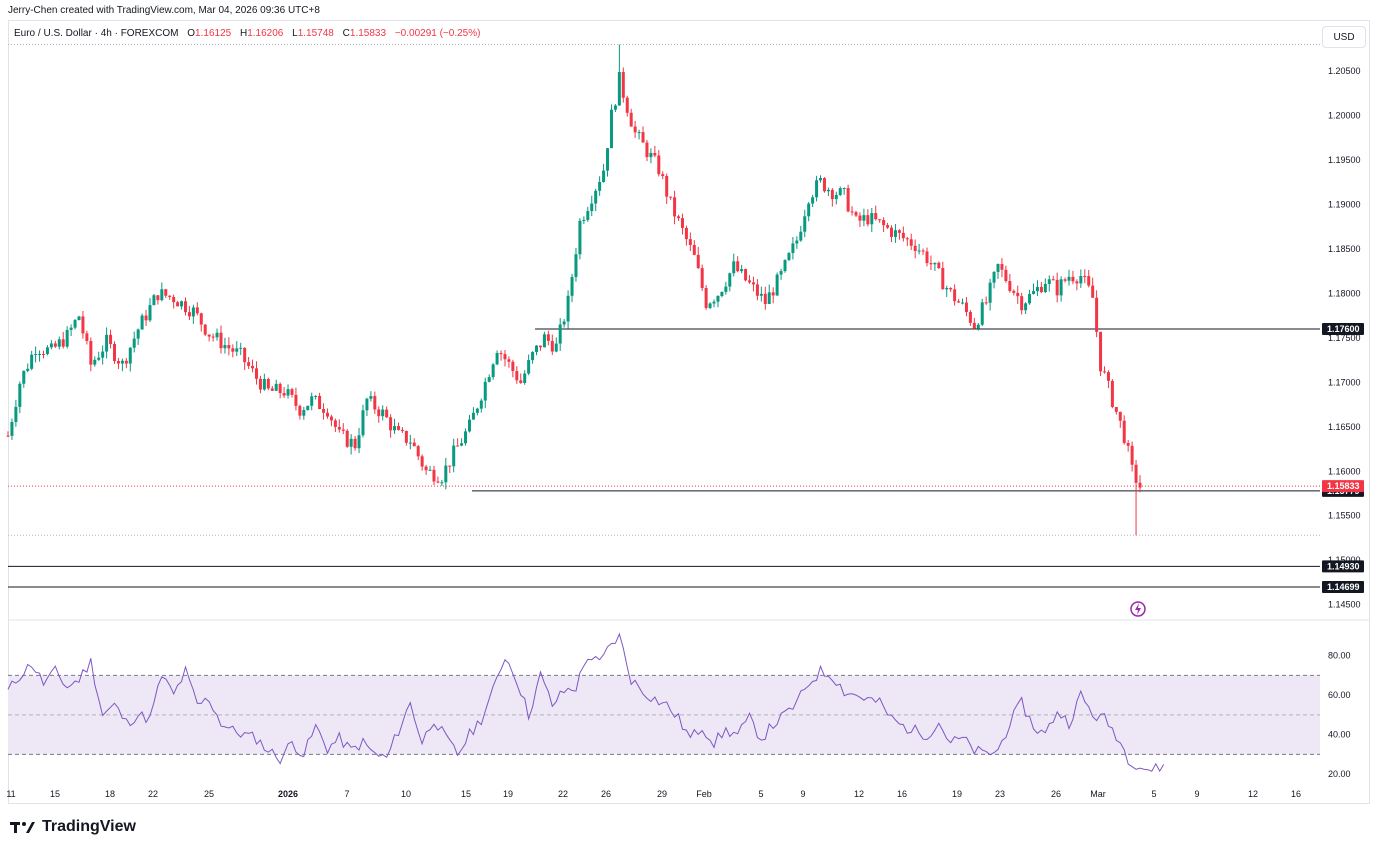 Image resolution: width=1378 pixels, height=853 pixels. I want to click on tradingview-logo: TradingView, so click(73, 827).